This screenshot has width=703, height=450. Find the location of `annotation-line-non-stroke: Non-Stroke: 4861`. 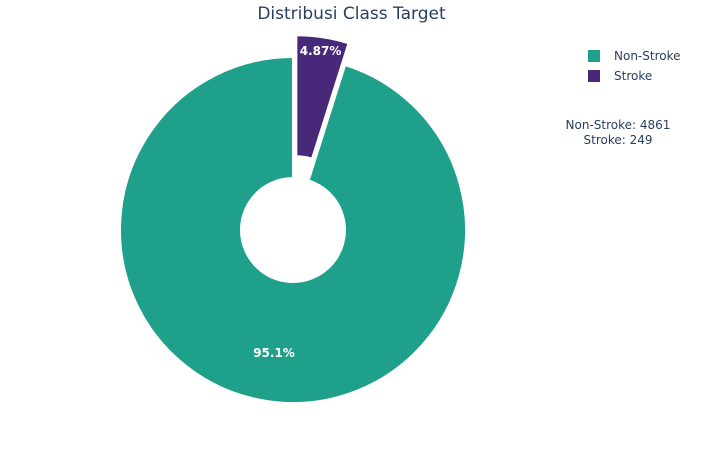

annotation-line-non-stroke: Non-Stroke: 4861 is located at coordinates (618, 125).